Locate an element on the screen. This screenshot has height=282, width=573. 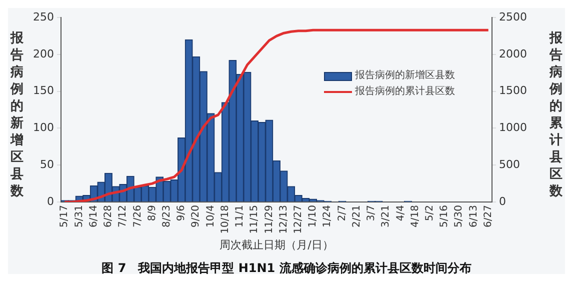
x-tick-label: 6/14 is located at coordinates (94, 216).